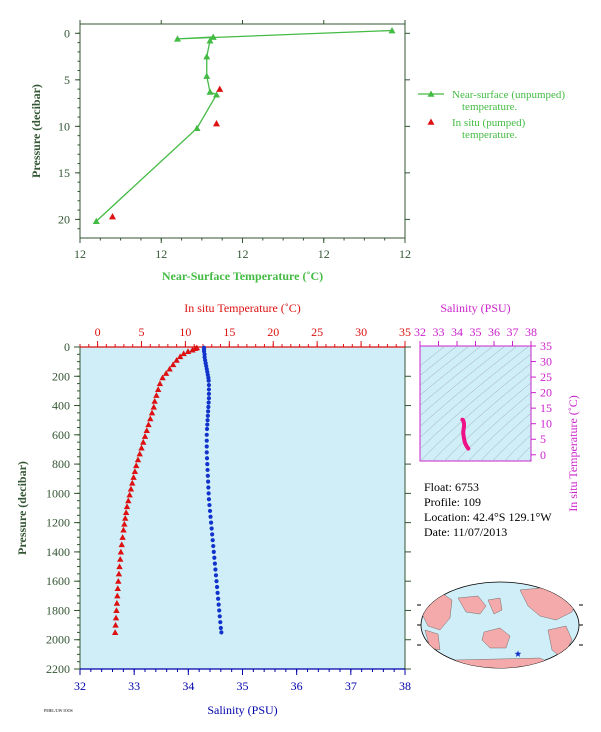  I want to click on y-tick-label: 2000, so click(58, 640).